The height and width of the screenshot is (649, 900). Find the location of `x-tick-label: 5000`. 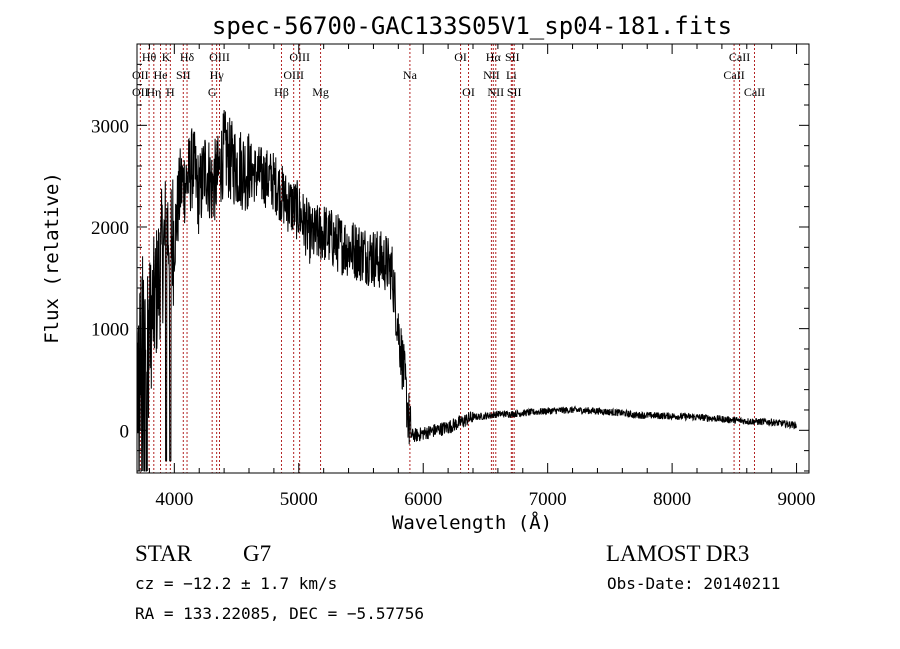

x-tick-label: 5000 is located at coordinates (299, 499).